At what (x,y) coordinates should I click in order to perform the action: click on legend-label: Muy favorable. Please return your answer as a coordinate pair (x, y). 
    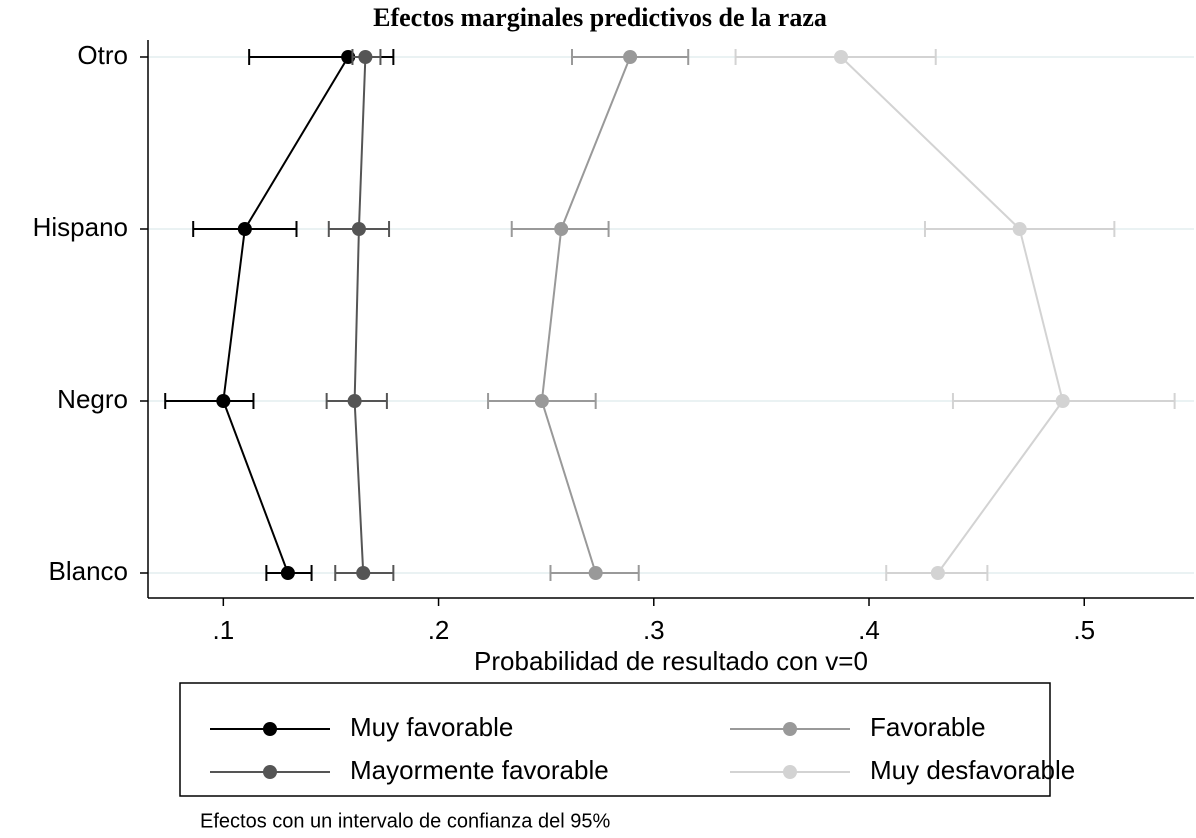
    Looking at the image, I should click on (431, 727).